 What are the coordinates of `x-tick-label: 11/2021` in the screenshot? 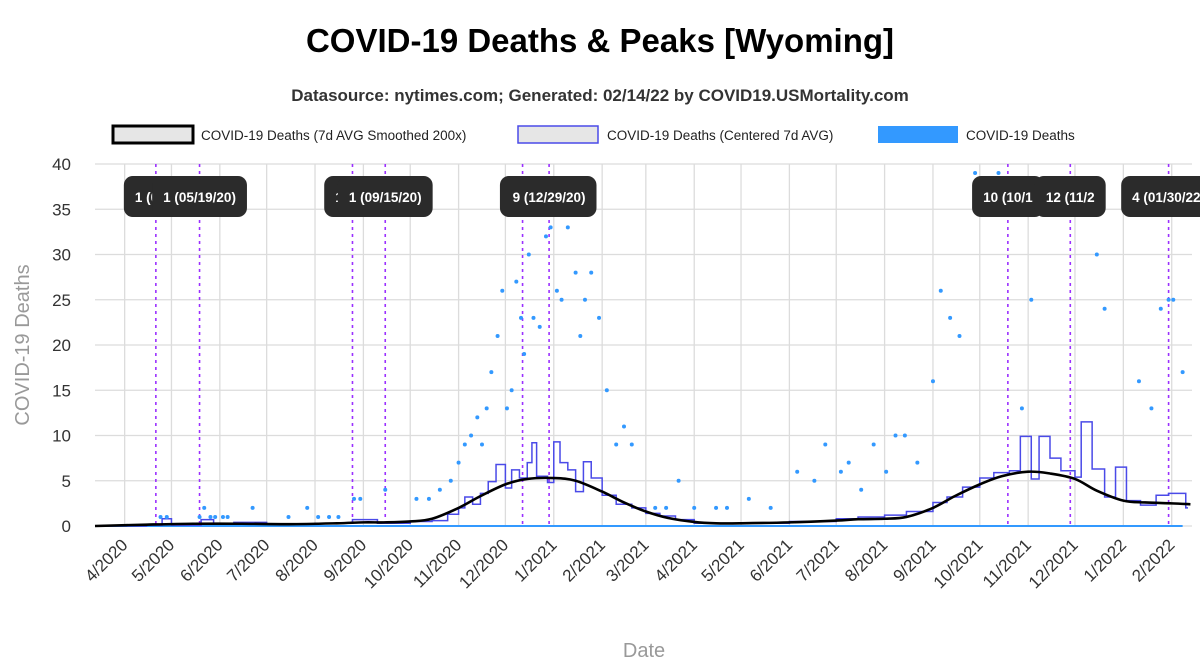 It's located at (1007, 563).